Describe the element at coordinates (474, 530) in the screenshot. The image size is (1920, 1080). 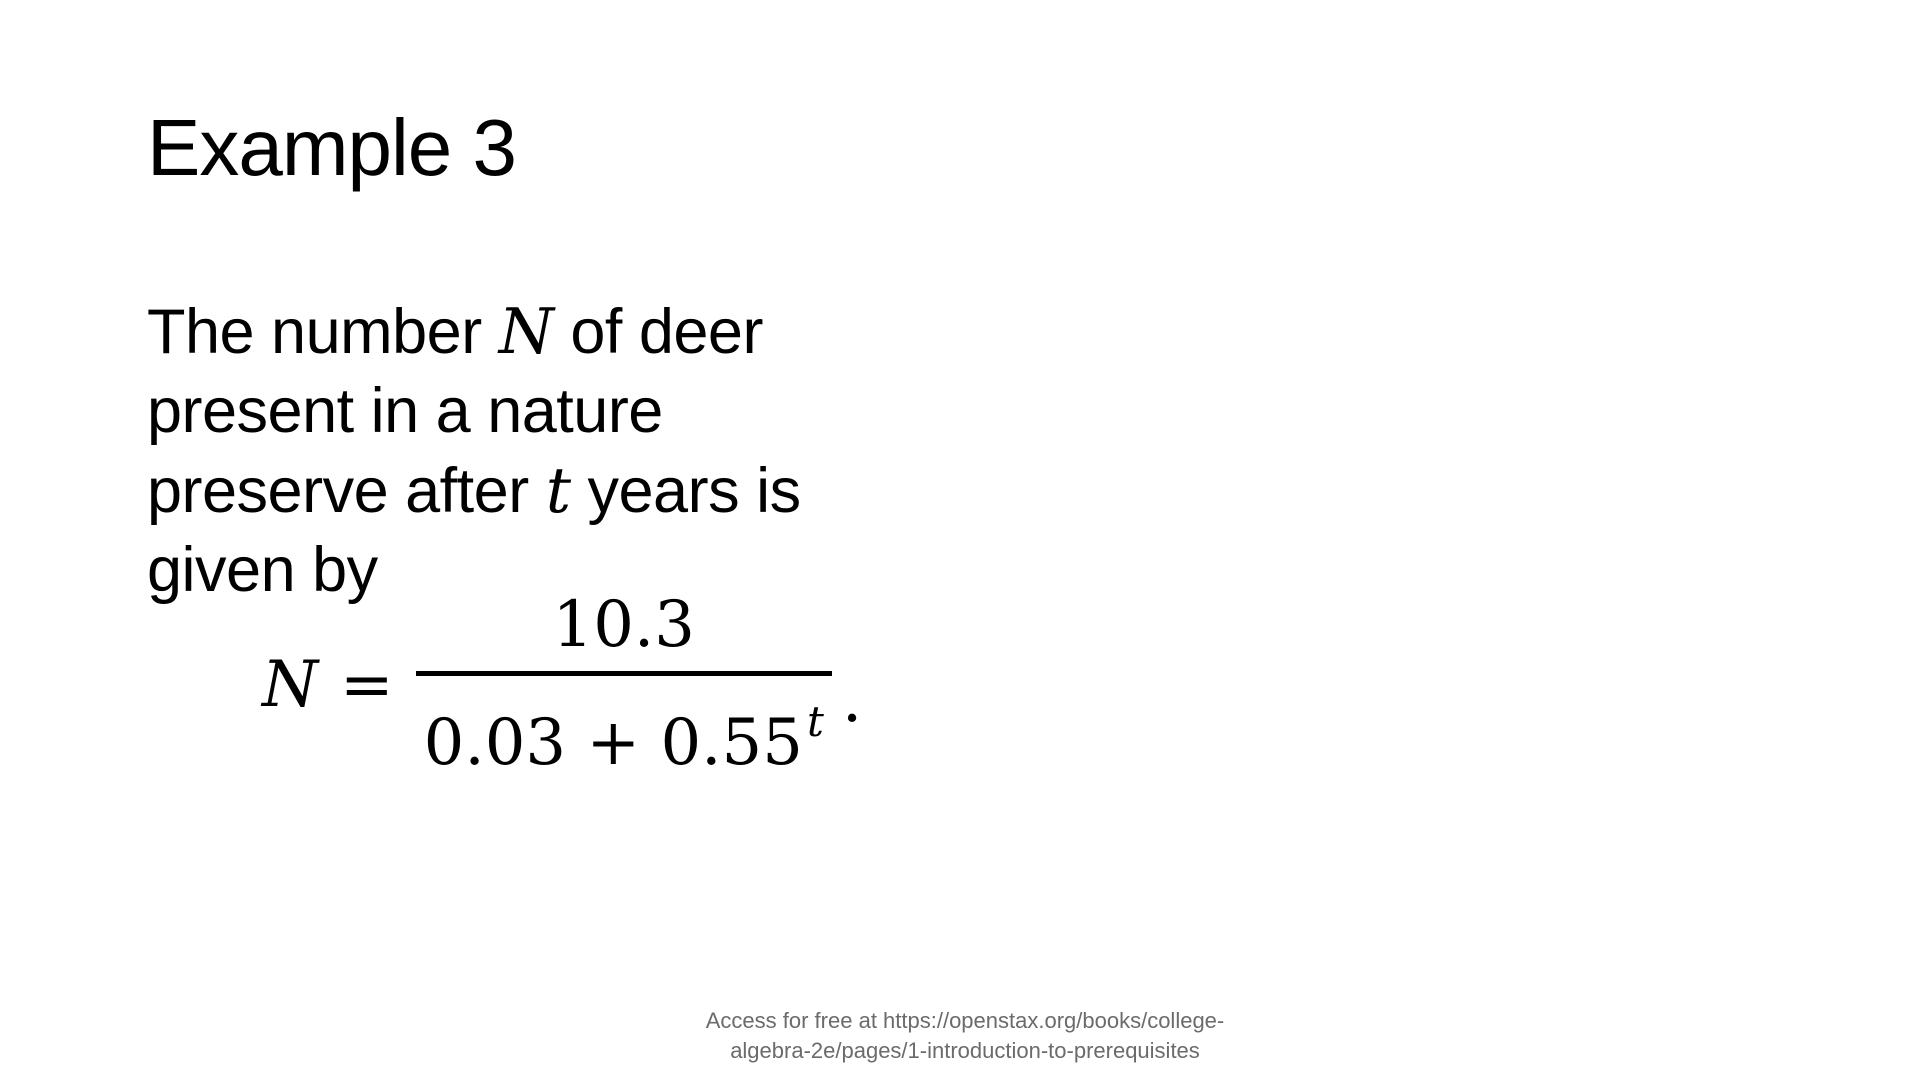
I see `statement-text-3: years is given by` at that location.